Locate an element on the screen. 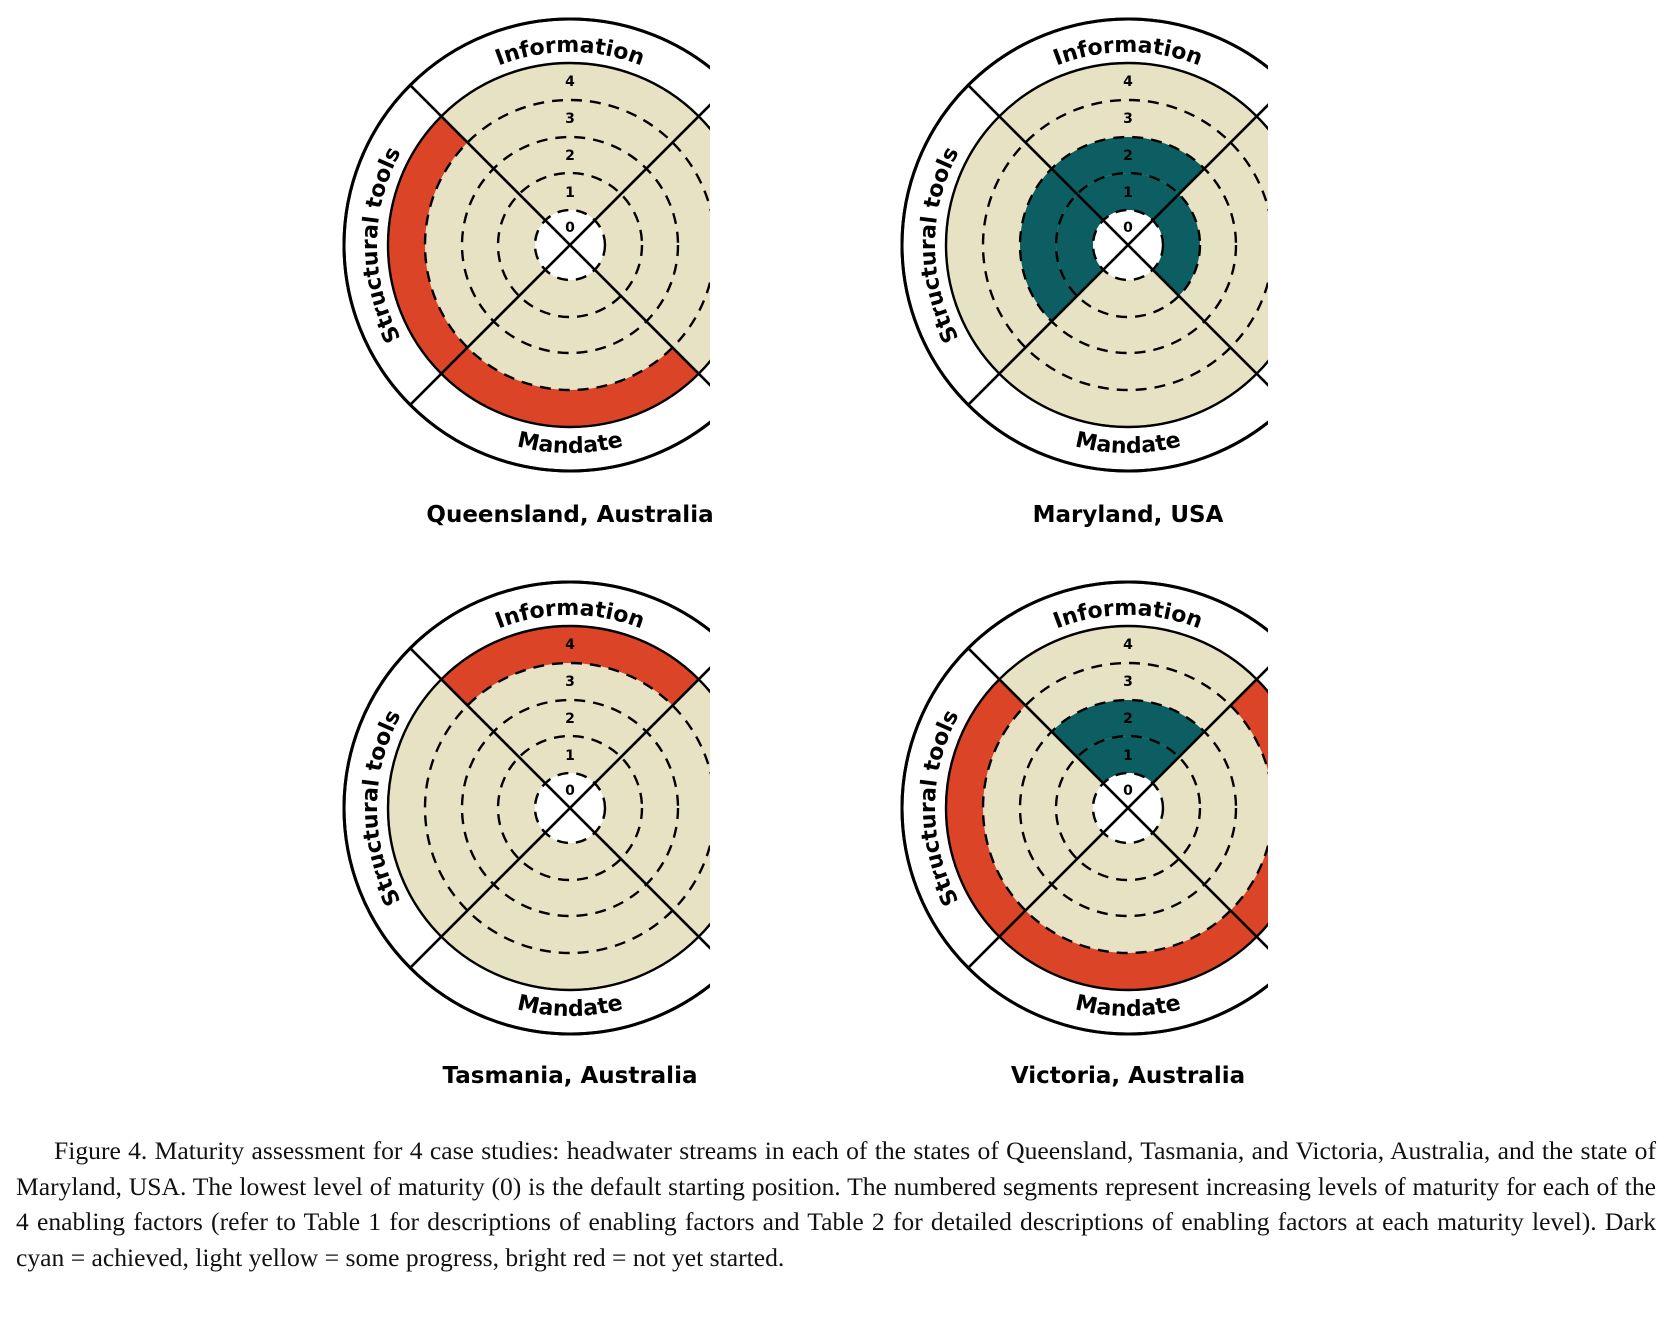 This screenshot has height=1331, width=1667. panel-title-tasmania: Tasmania, Australia is located at coordinates (570, 1076).